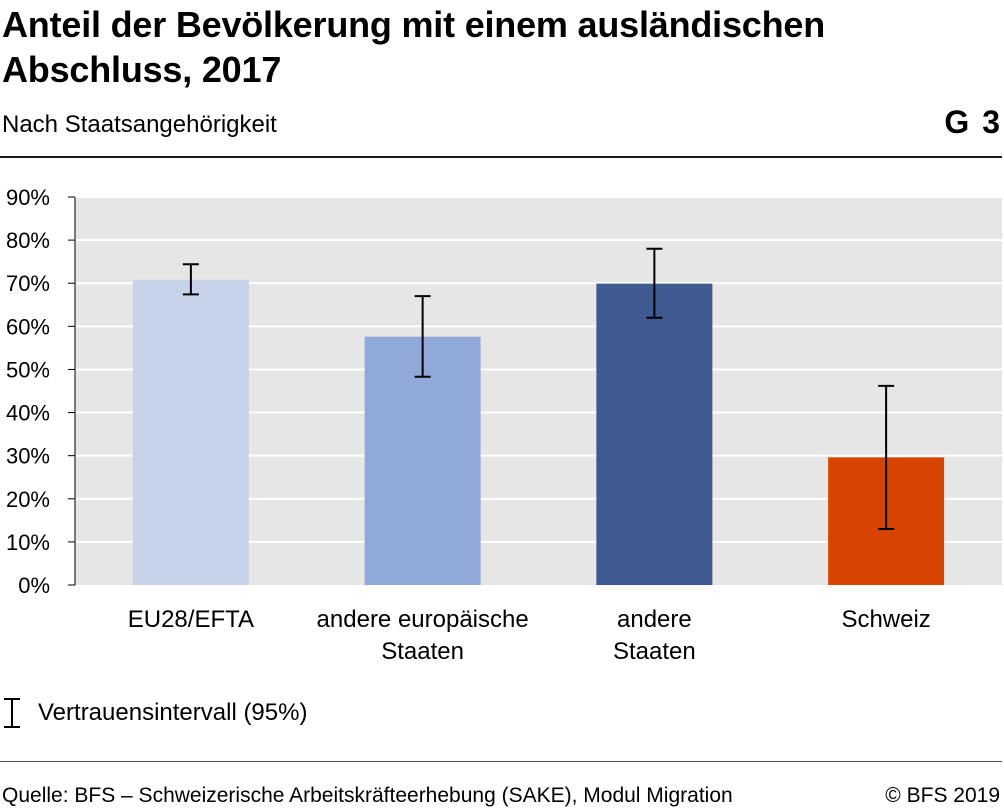  I want to click on y-tick-label: 0%, so click(34, 585).